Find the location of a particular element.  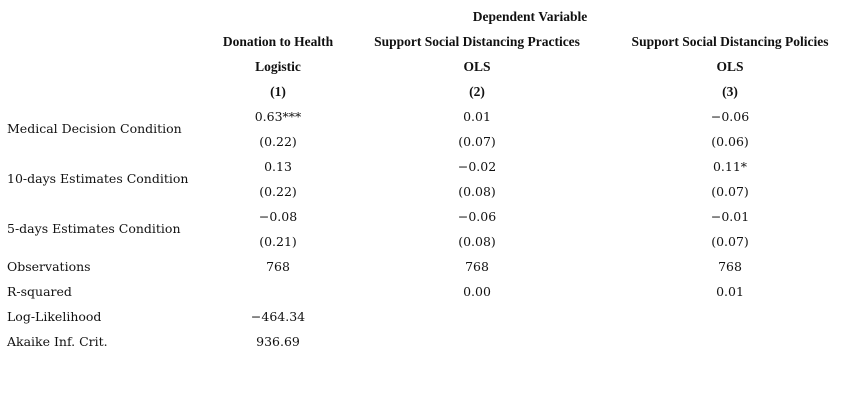

stat-value: 0.00 is located at coordinates (477, 291).